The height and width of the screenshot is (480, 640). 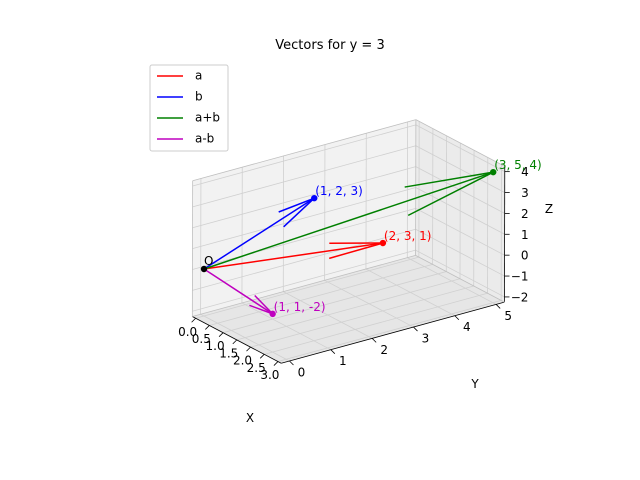 I want to click on x-tick-label: 3.0, so click(x=269, y=375).